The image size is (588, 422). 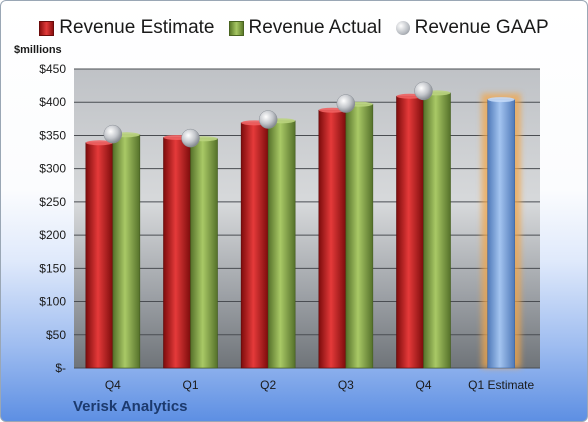 I want to click on green-bar-swatch-icon, so click(x=236, y=28).